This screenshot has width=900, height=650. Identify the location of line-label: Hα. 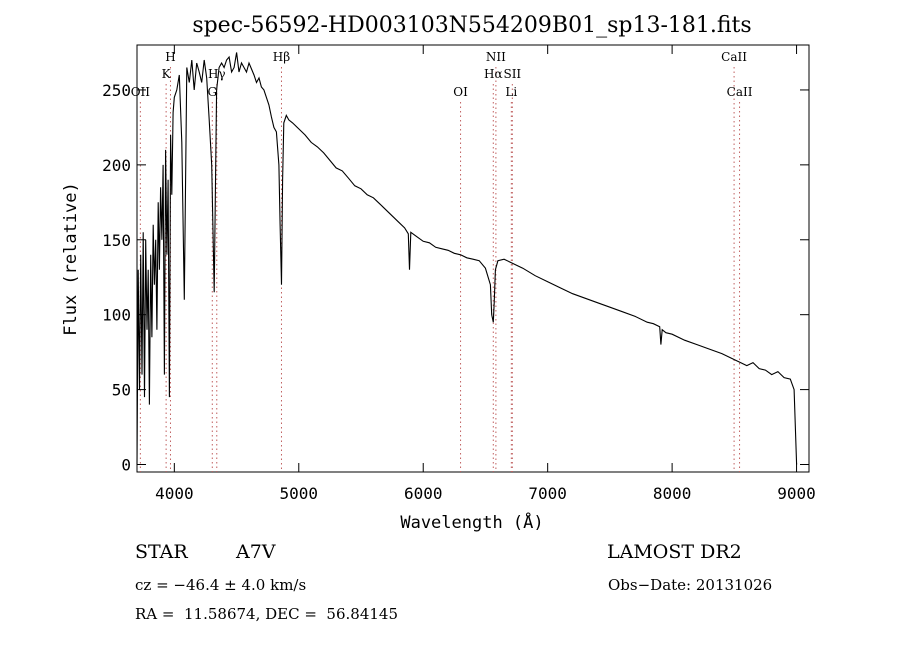
(493, 74).